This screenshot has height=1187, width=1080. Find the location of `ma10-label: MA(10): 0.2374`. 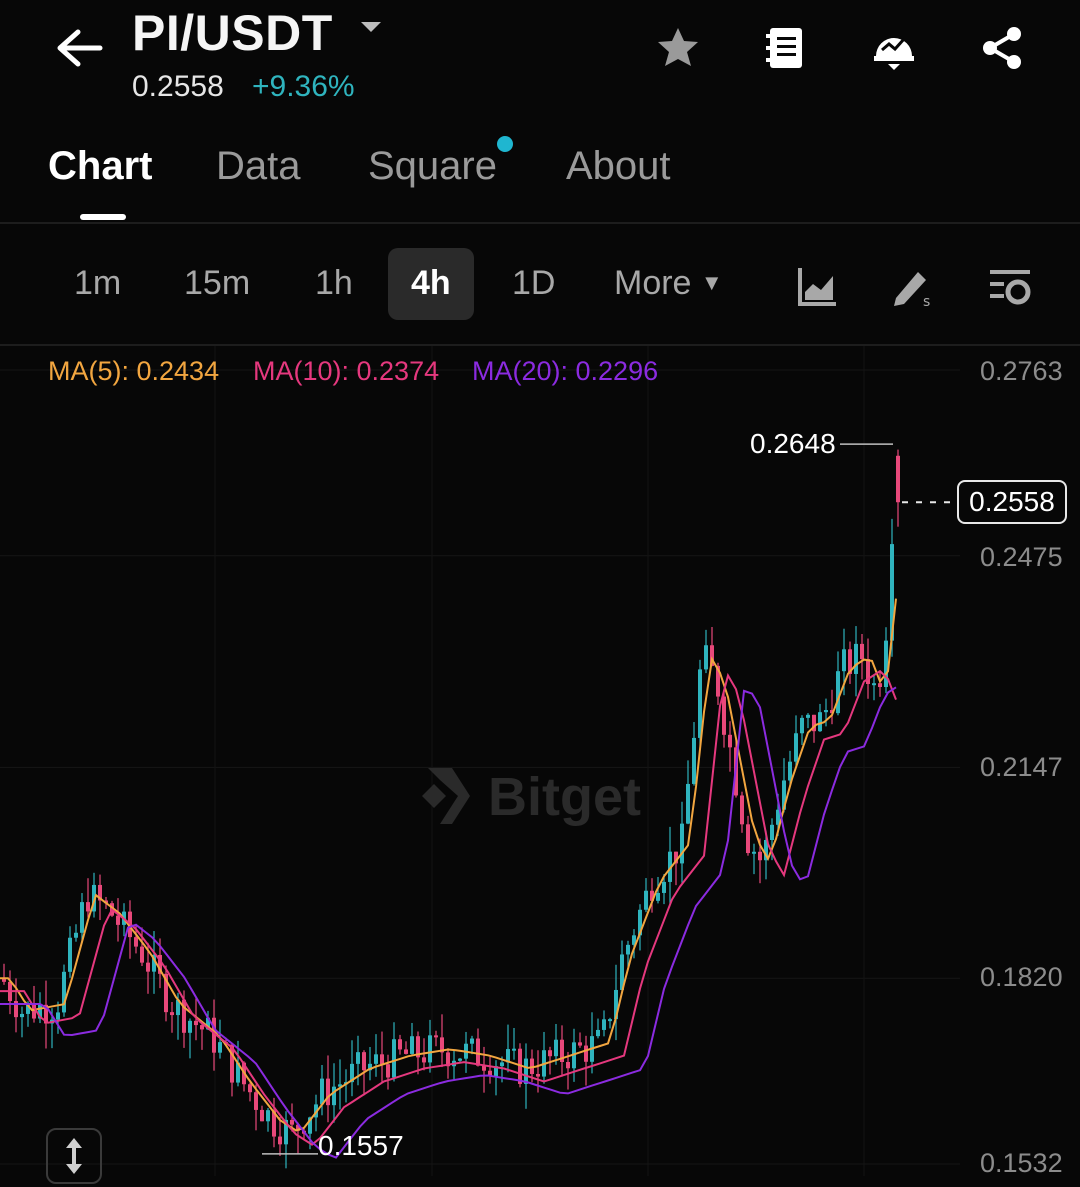

ma10-label: MA(10): 0.2374 is located at coordinates (346, 371).